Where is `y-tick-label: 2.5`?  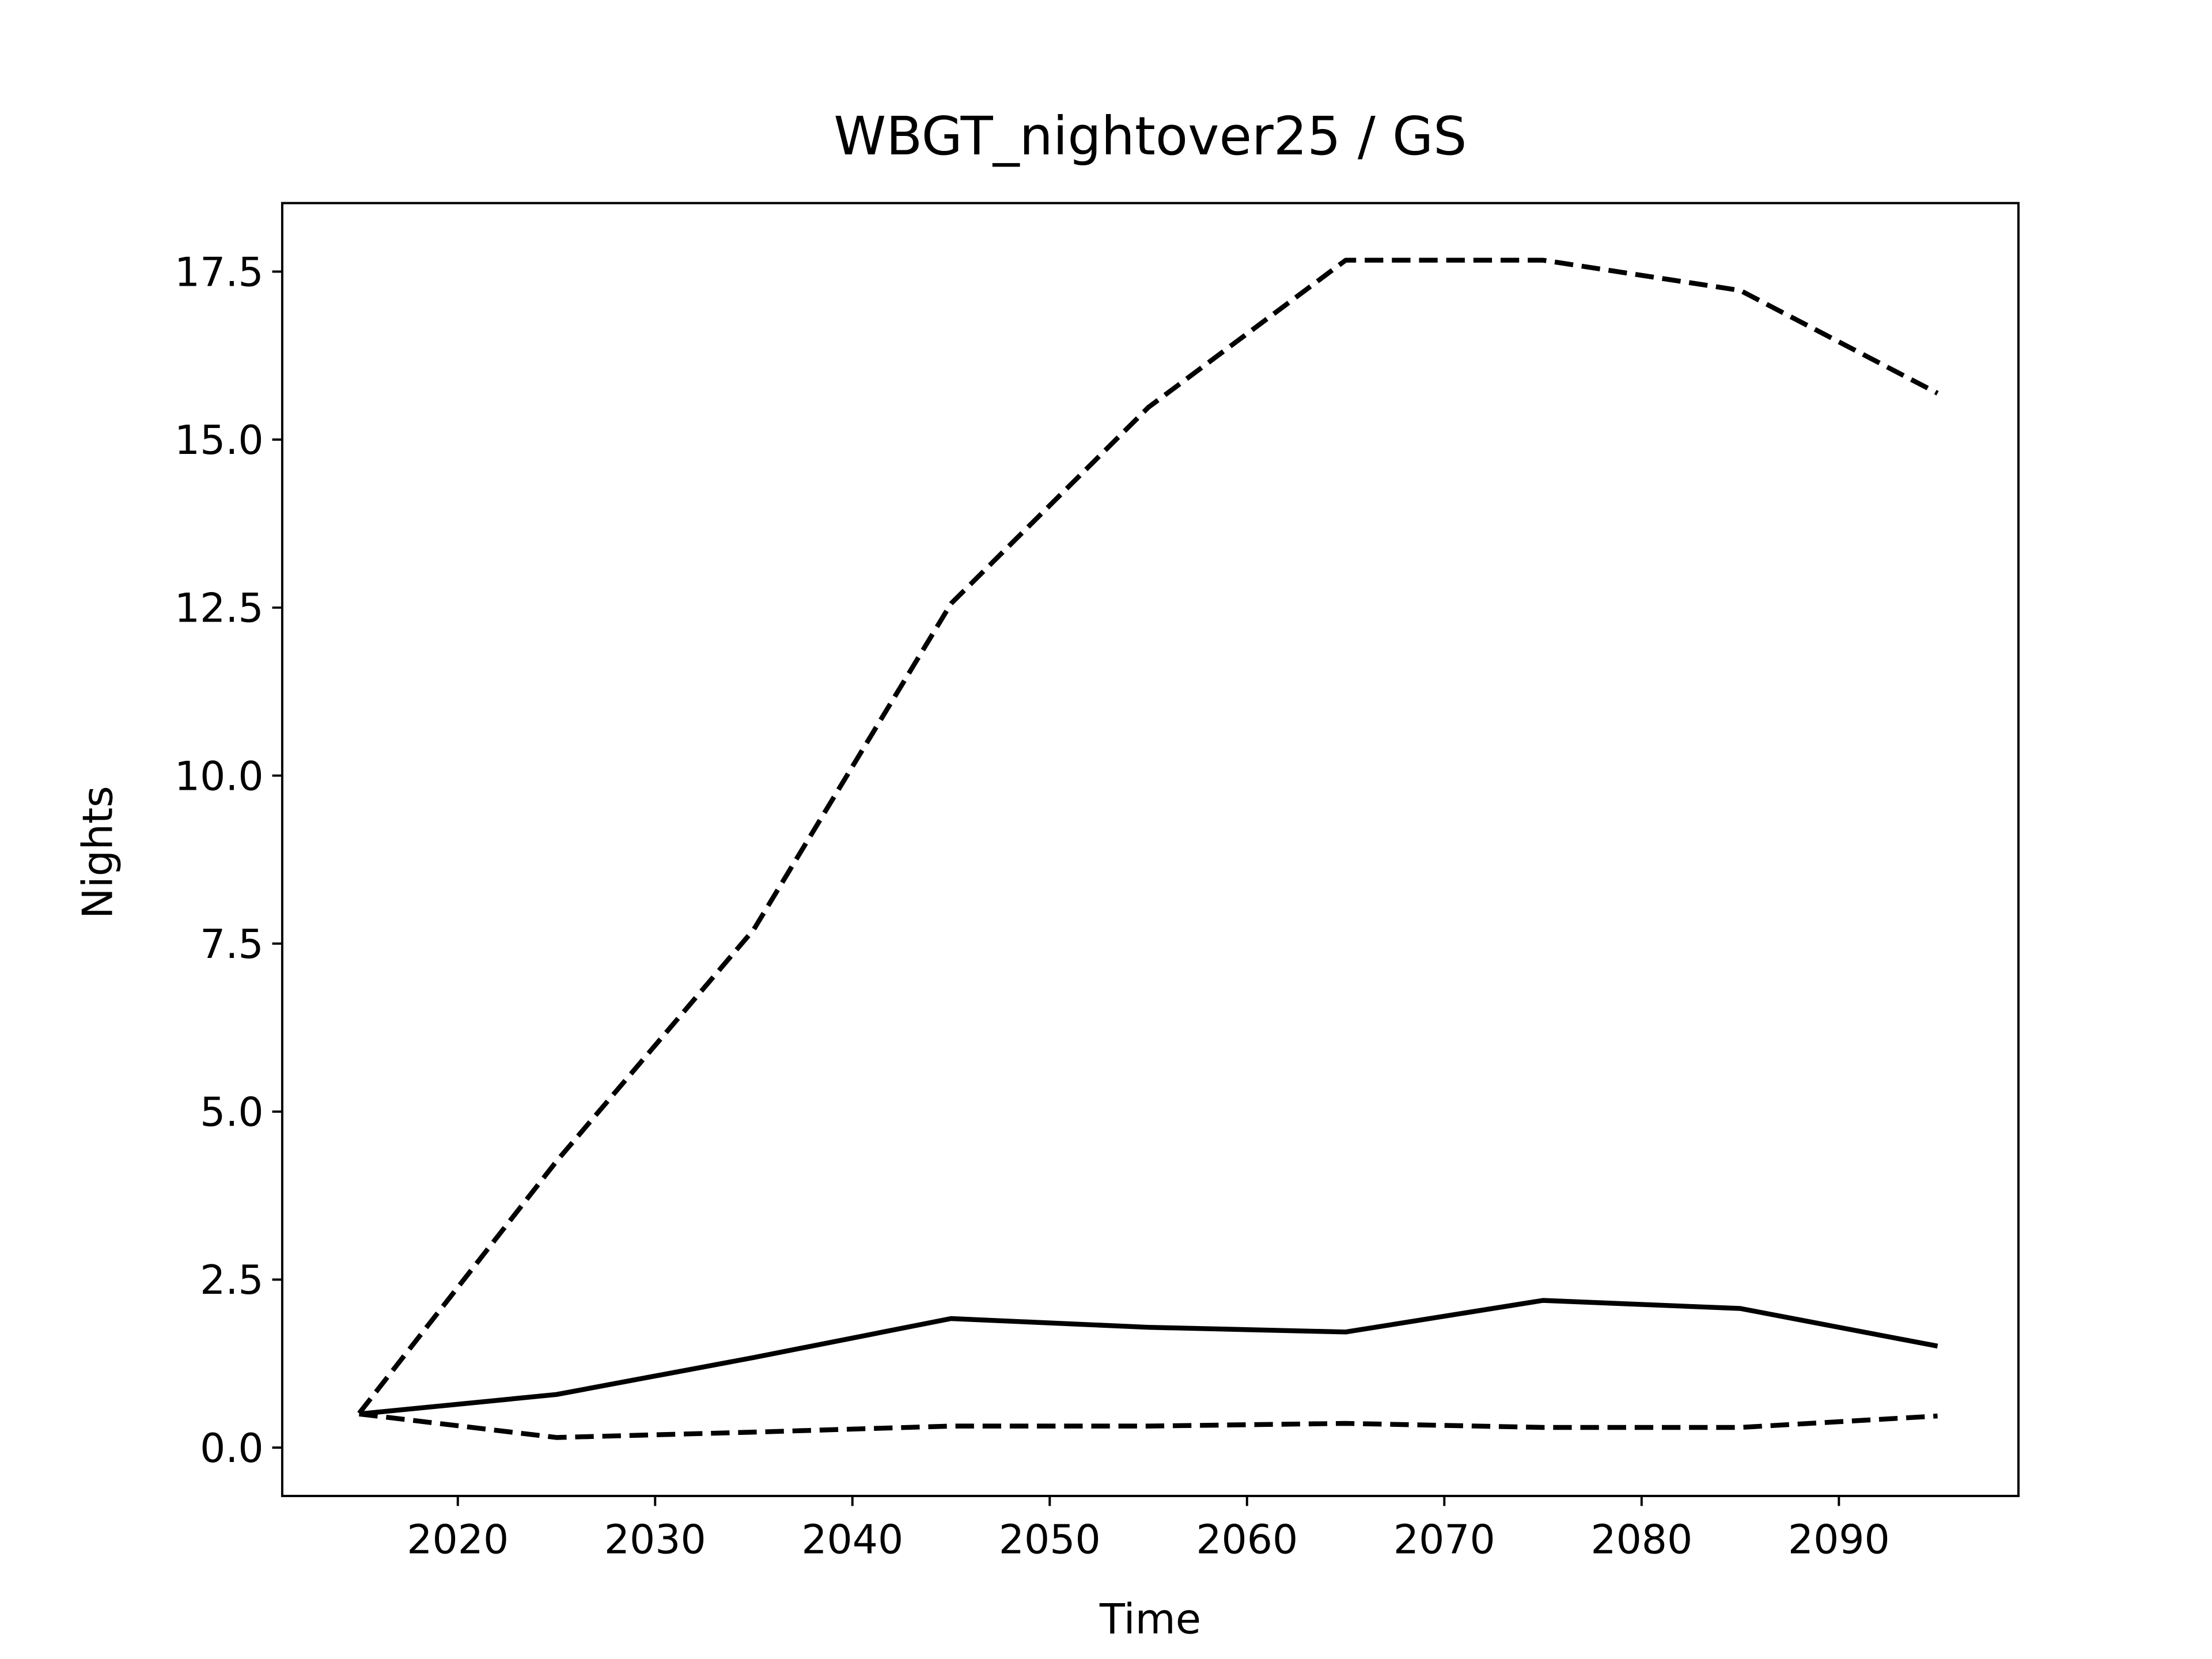
y-tick-label: 2.5 is located at coordinates (232, 1280).